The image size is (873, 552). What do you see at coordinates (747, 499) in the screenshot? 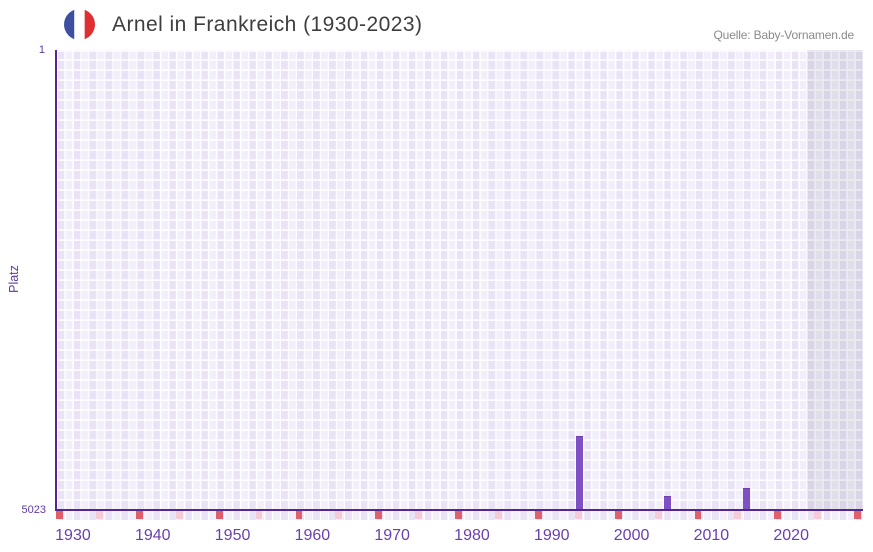
I see `bar-2014` at bounding box center [747, 499].